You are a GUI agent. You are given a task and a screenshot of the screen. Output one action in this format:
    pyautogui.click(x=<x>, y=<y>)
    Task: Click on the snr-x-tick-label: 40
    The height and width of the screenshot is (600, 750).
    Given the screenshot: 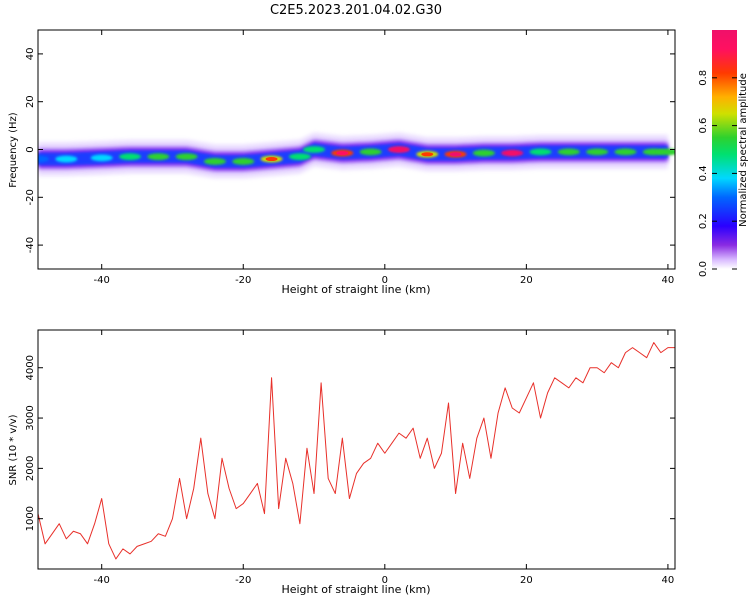 What is the action you would take?
    pyautogui.click(x=668, y=580)
    